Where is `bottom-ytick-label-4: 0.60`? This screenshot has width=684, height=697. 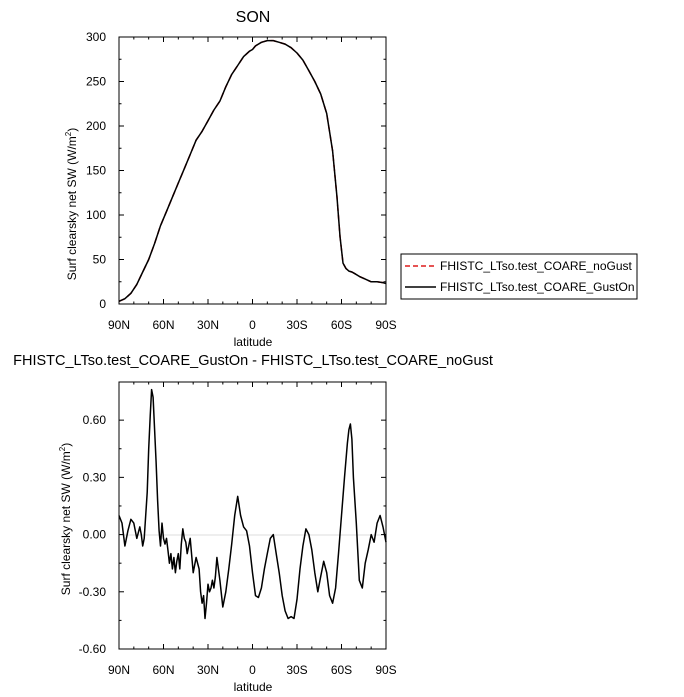 bottom-ytick-label-4: 0.60 is located at coordinates (95, 420).